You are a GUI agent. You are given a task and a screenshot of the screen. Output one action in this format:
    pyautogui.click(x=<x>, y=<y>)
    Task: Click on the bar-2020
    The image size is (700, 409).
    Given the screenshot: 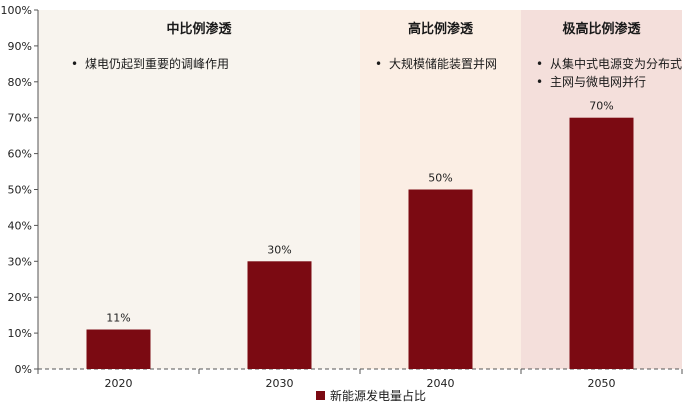 What is the action you would take?
    pyautogui.click(x=118, y=349)
    